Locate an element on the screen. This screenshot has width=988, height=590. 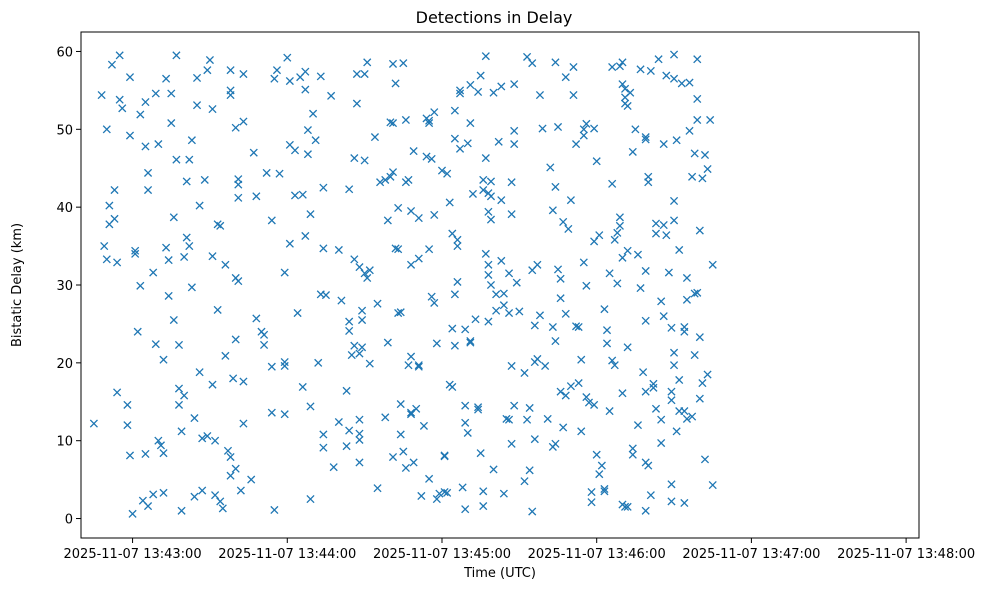
x-axis-label: Time (UTC) is located at coordinates (499, 573).